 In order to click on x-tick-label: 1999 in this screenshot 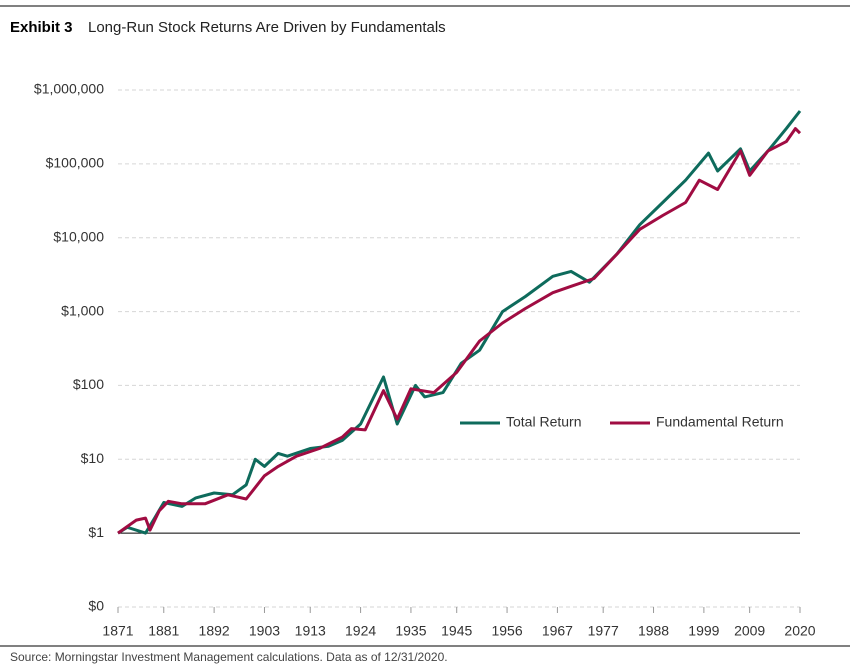, I will do `click(703, 631)`.